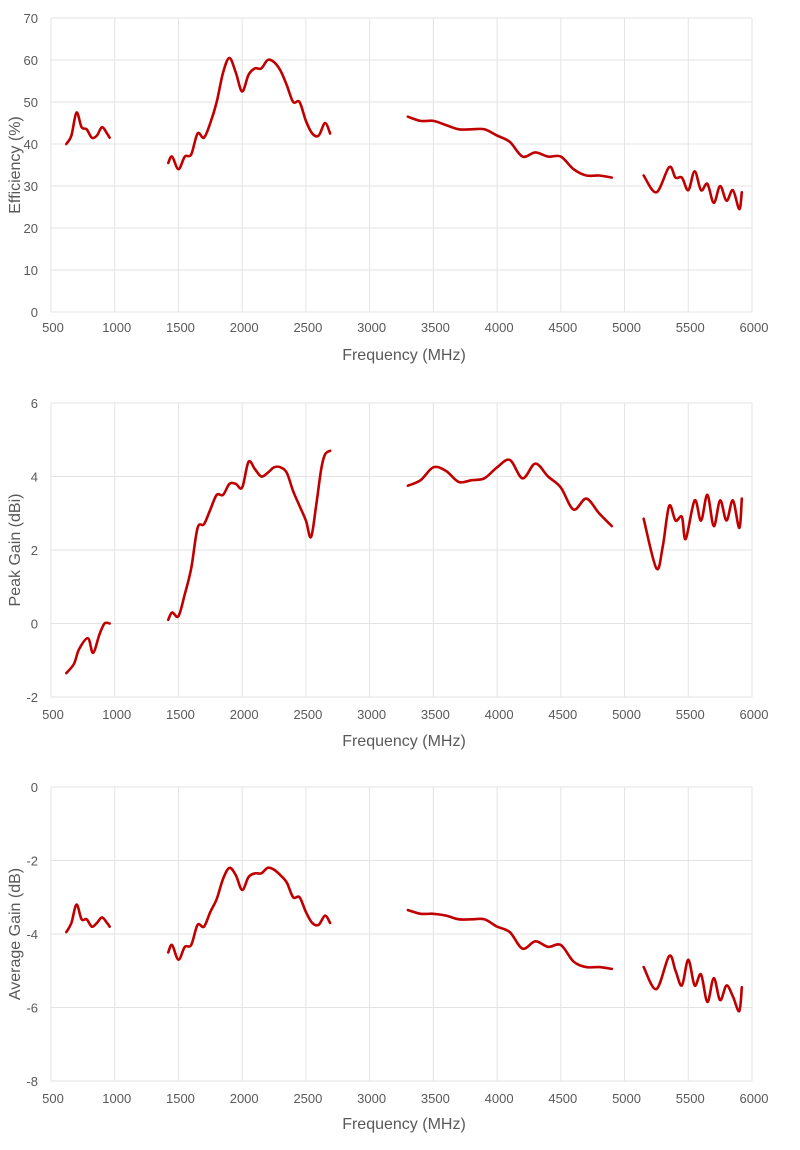 This screenshot has width=800, height=1150. What do you see at coordinates (34, 550) in the screenshot?
I see `y-tick-label: 2` at bounding box center [34, 550].